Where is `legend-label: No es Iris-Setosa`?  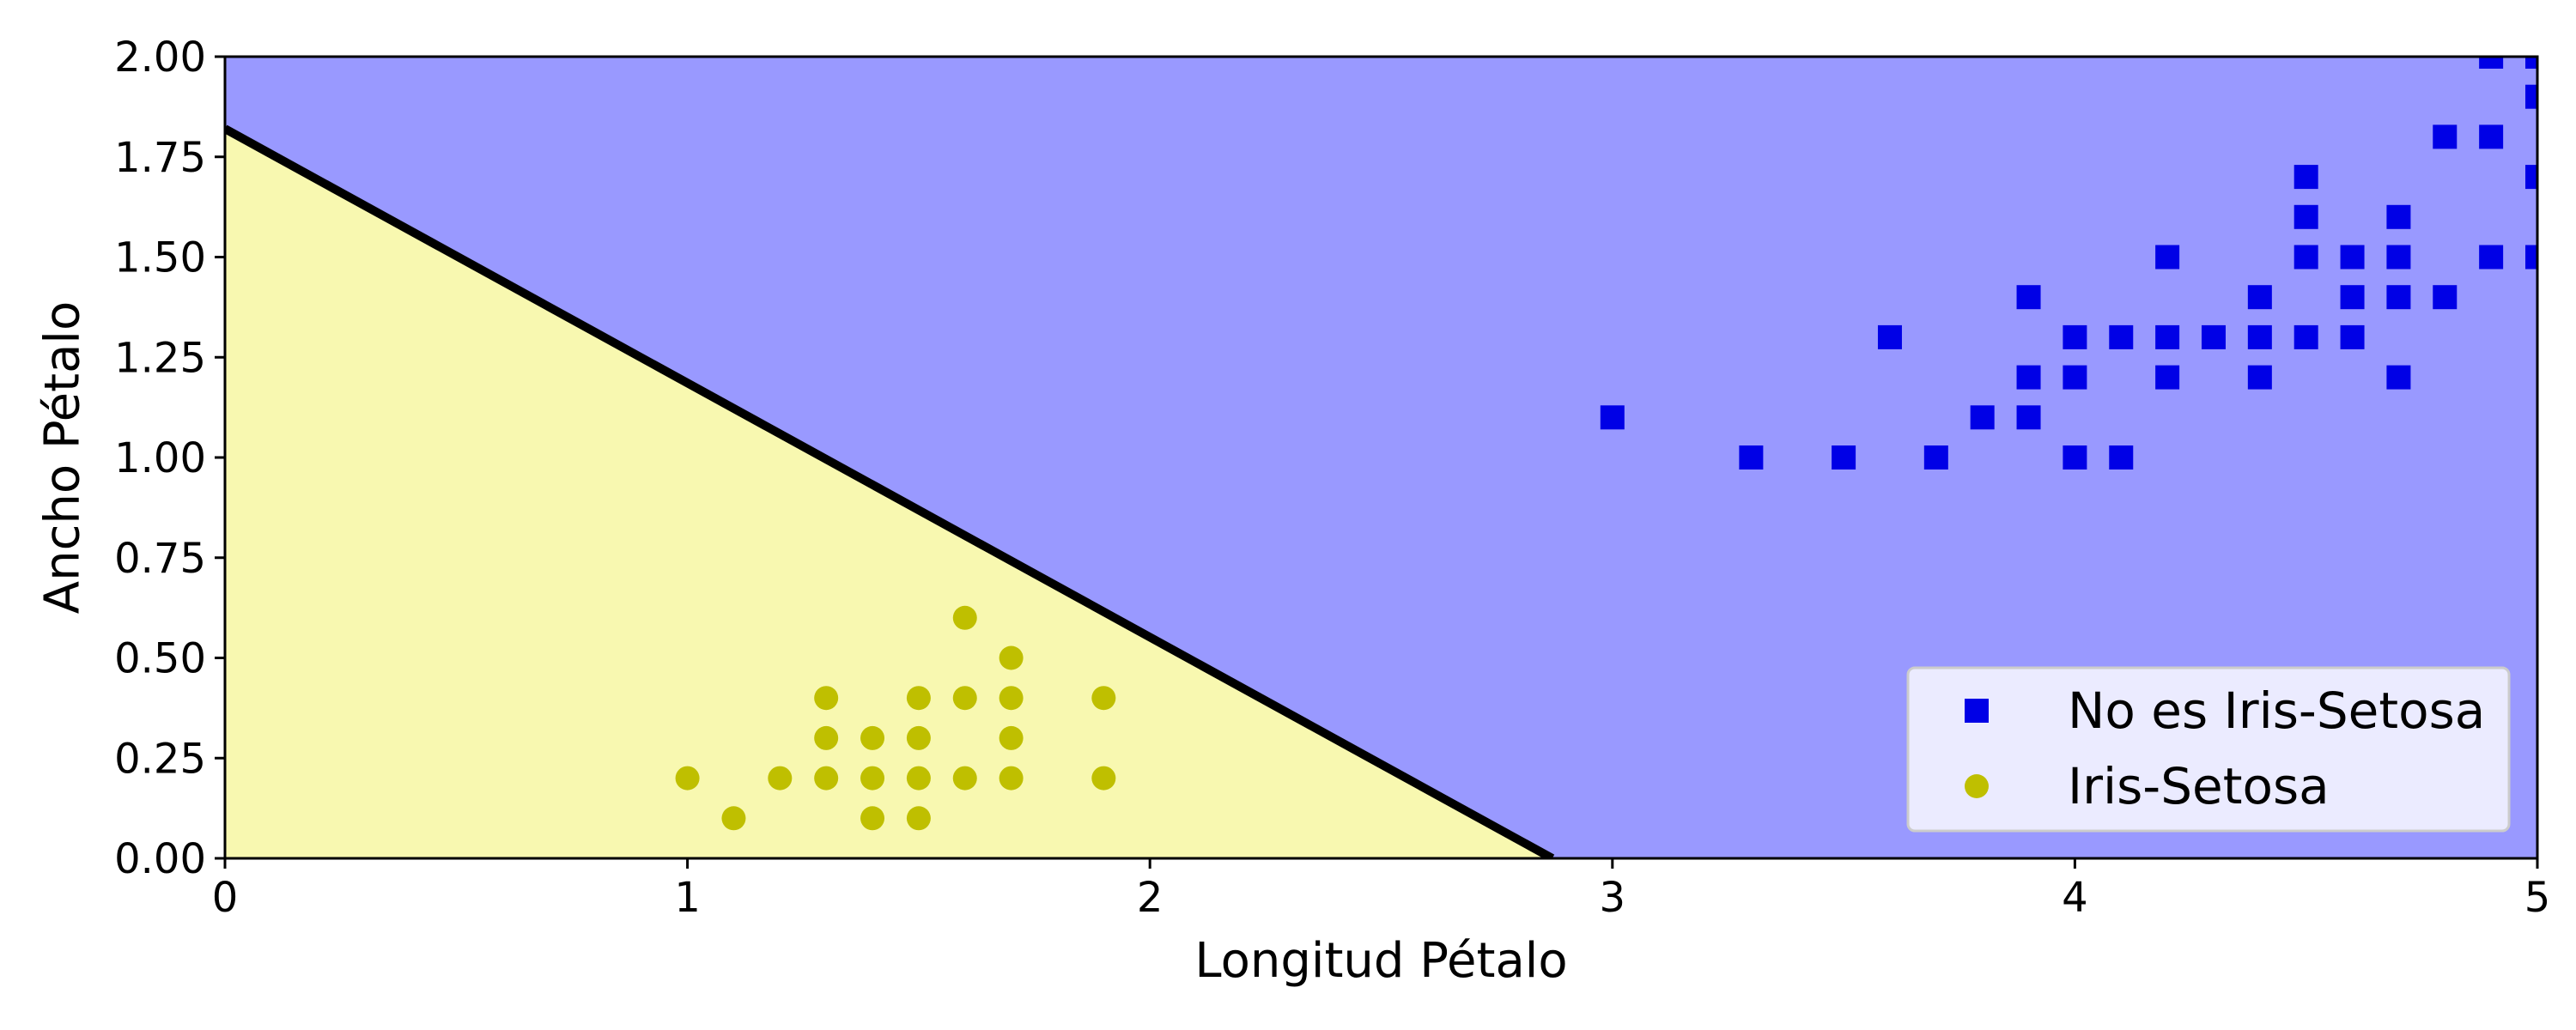
legend-label: No es Iris-Setosa is located at coordinates (2276, 711).